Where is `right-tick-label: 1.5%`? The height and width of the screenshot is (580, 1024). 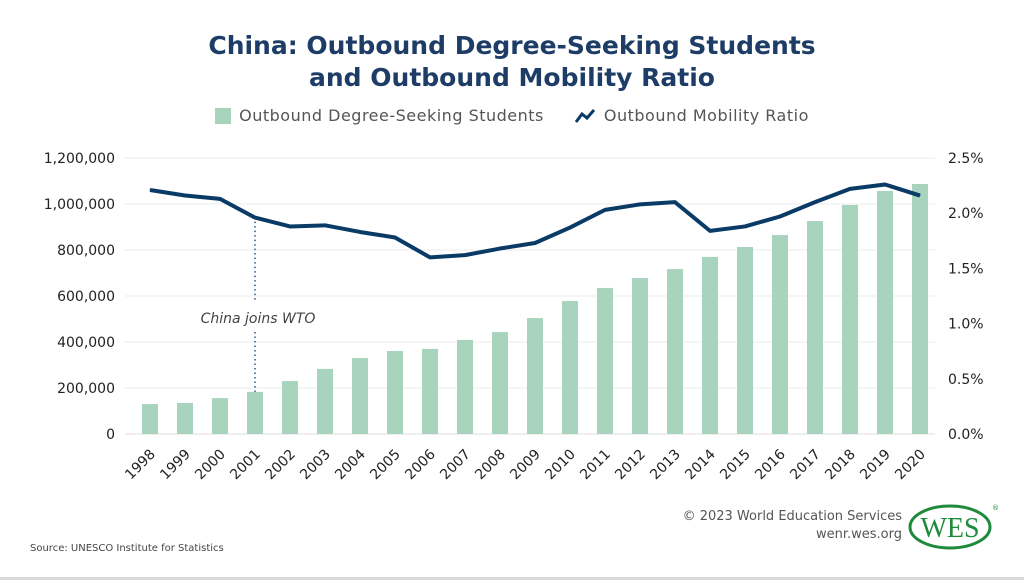
right-tick-label: 1.5% is located at coordinates (966, 269).